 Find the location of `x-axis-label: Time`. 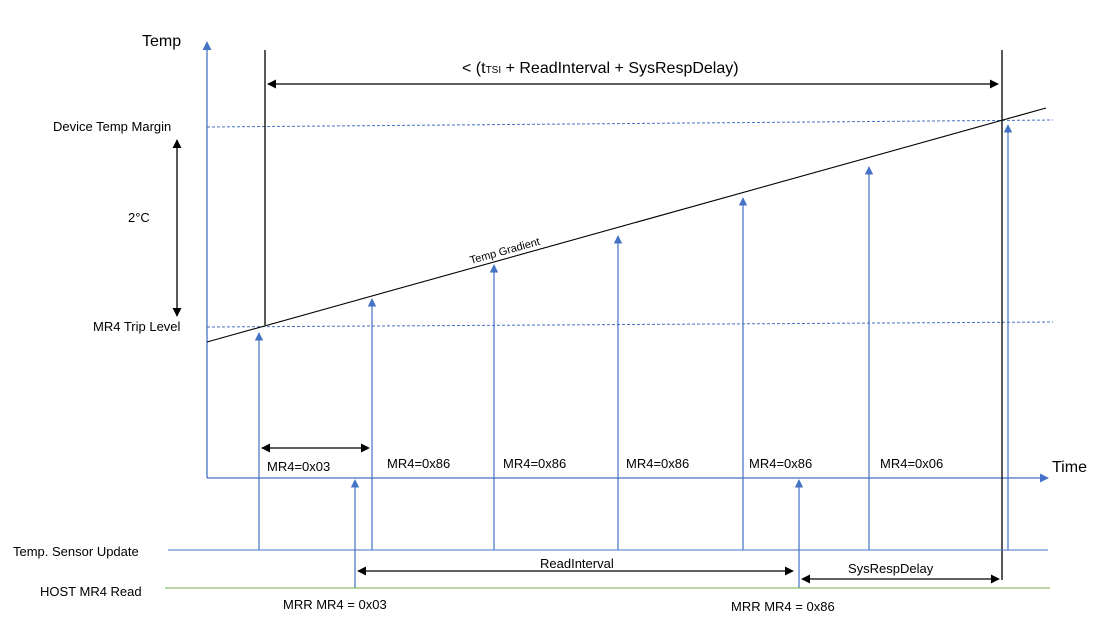

x-axis-label: Time is located at coordinates (1069, 467).